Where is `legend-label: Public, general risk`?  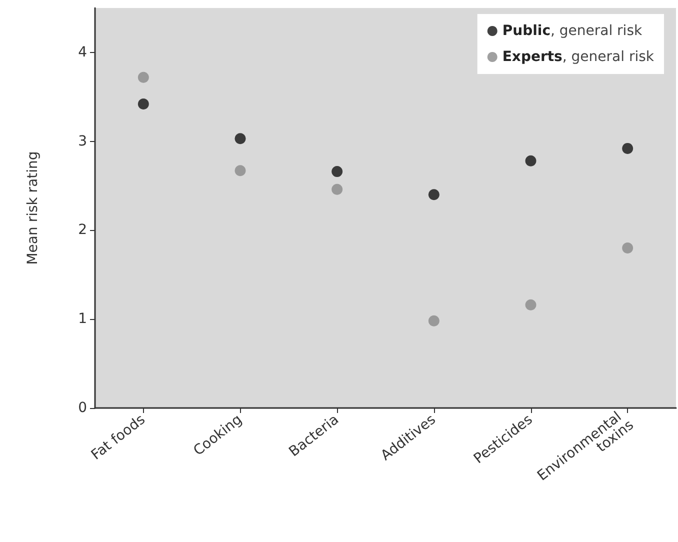
legend-label: Public, general risk is located at coordinates (572, 31).